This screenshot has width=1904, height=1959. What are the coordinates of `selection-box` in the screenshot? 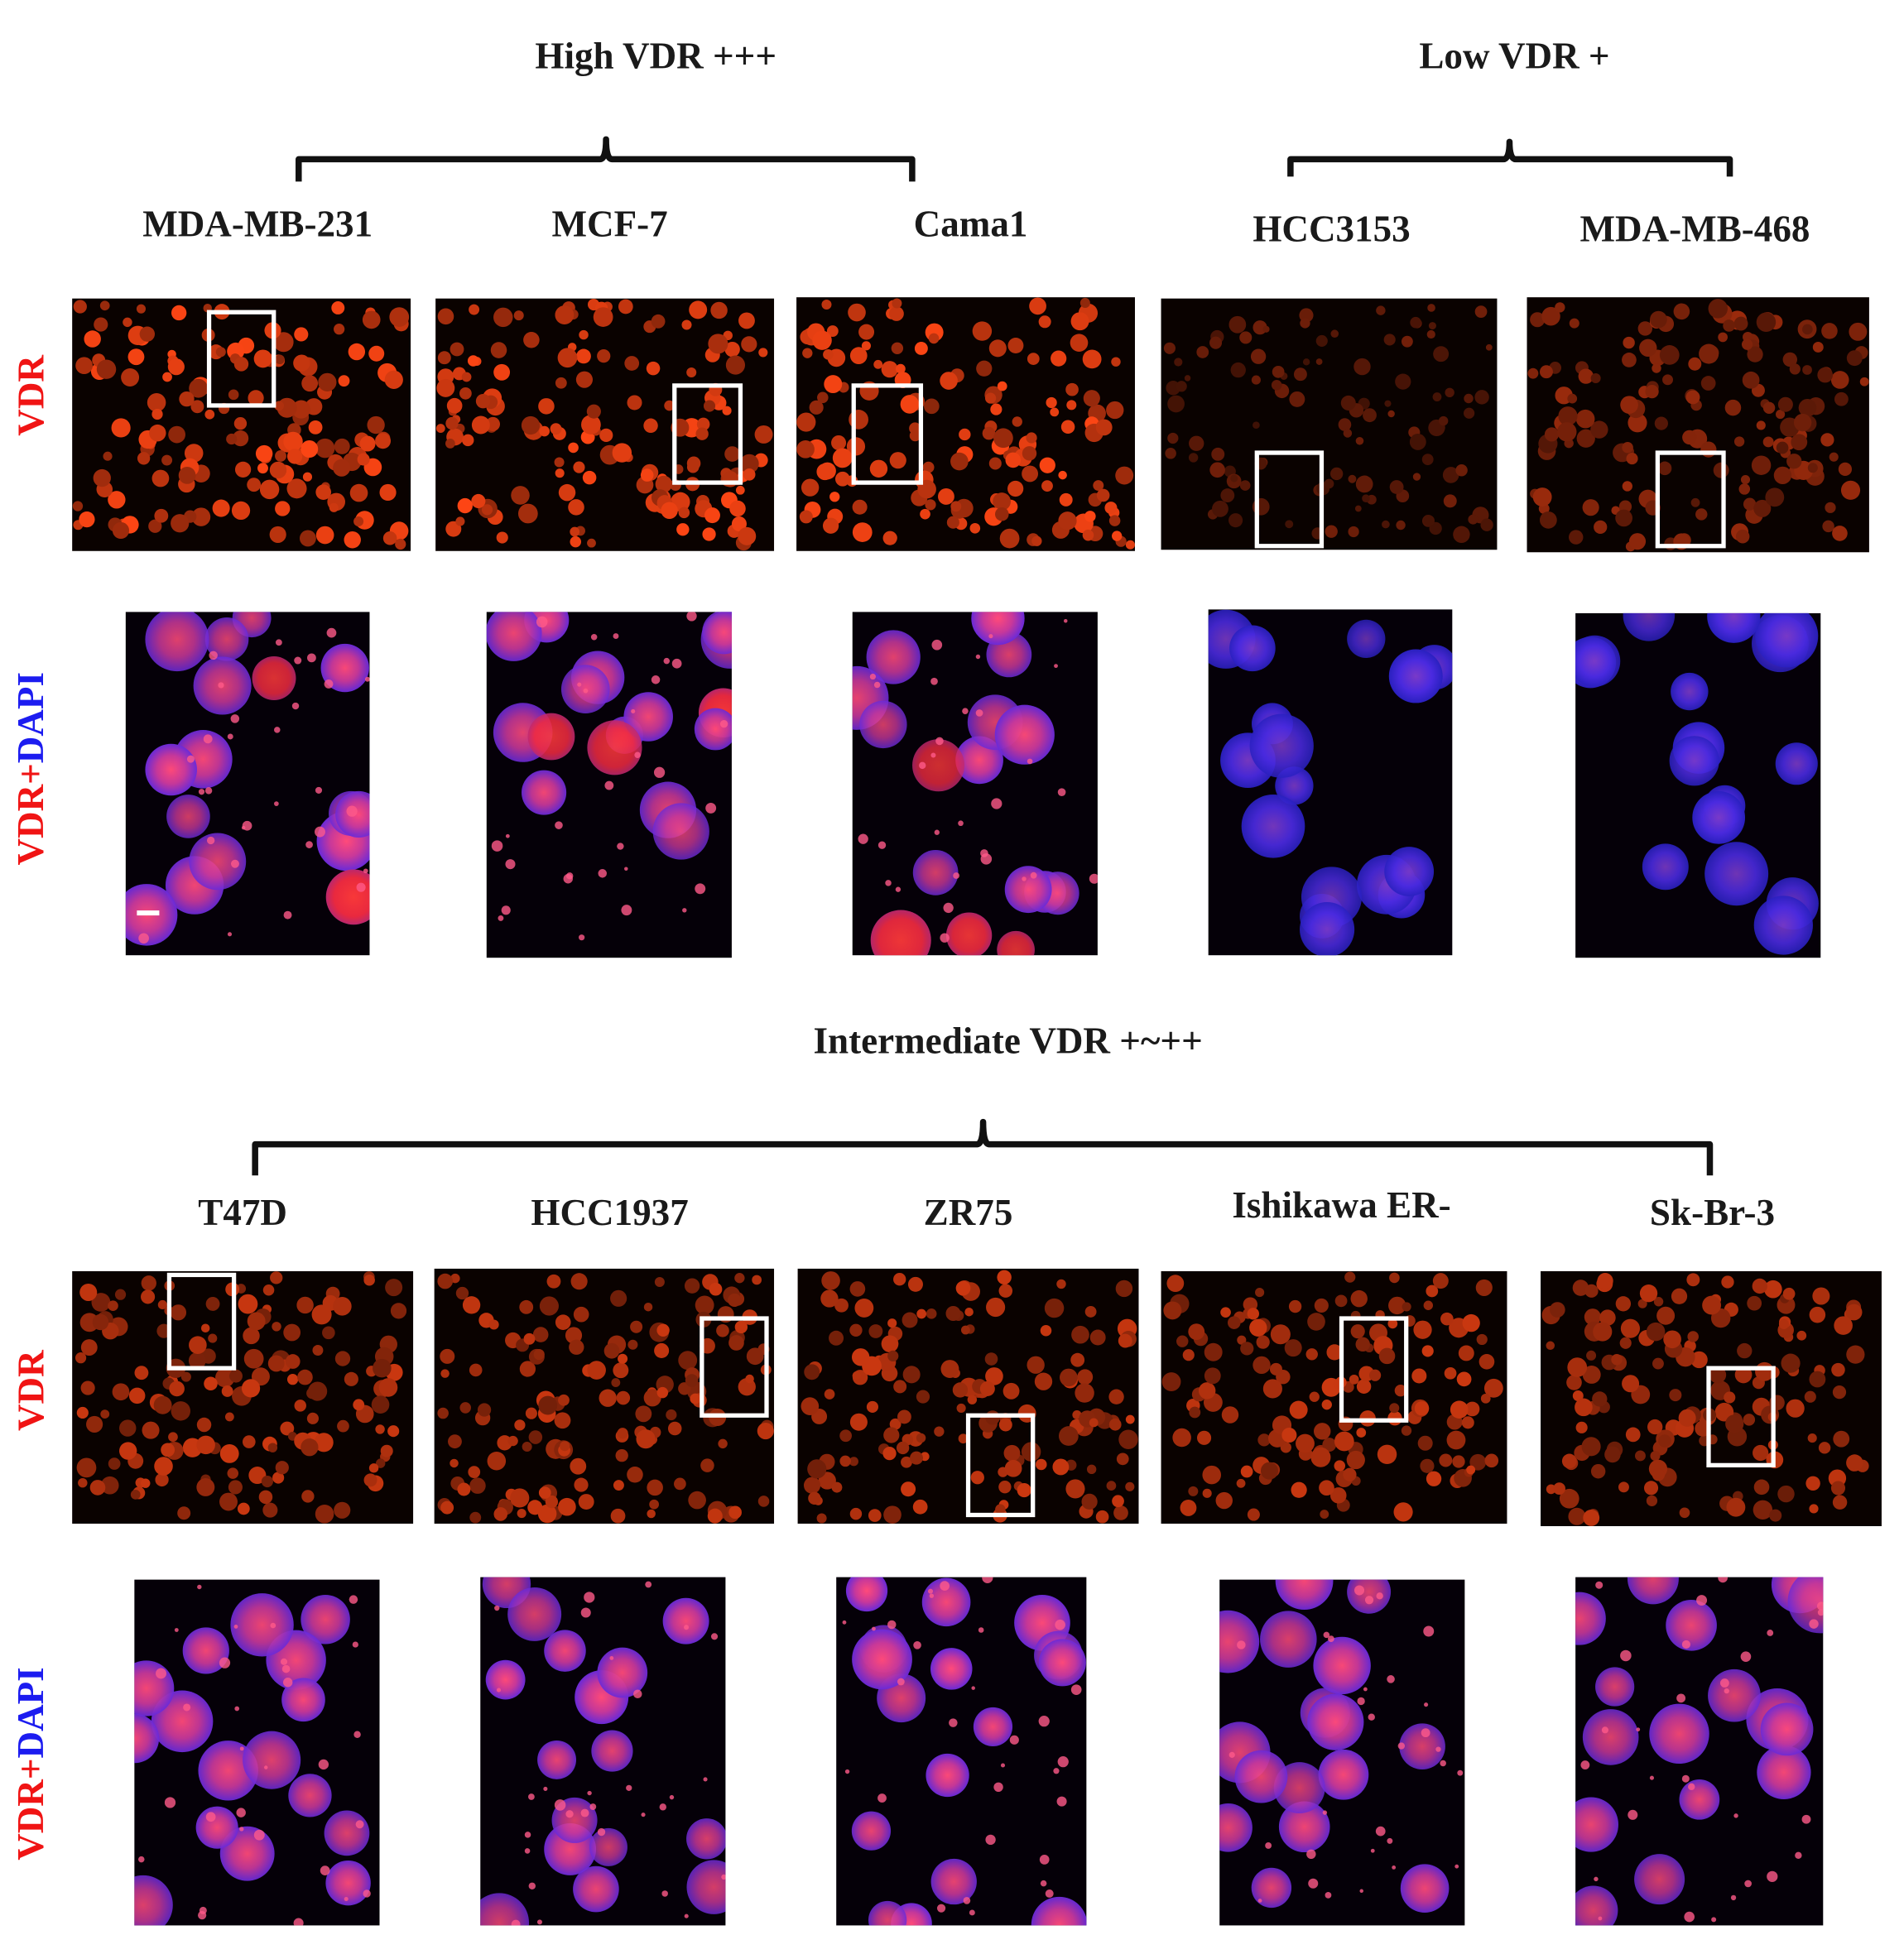 It's located at (1374, 1369).